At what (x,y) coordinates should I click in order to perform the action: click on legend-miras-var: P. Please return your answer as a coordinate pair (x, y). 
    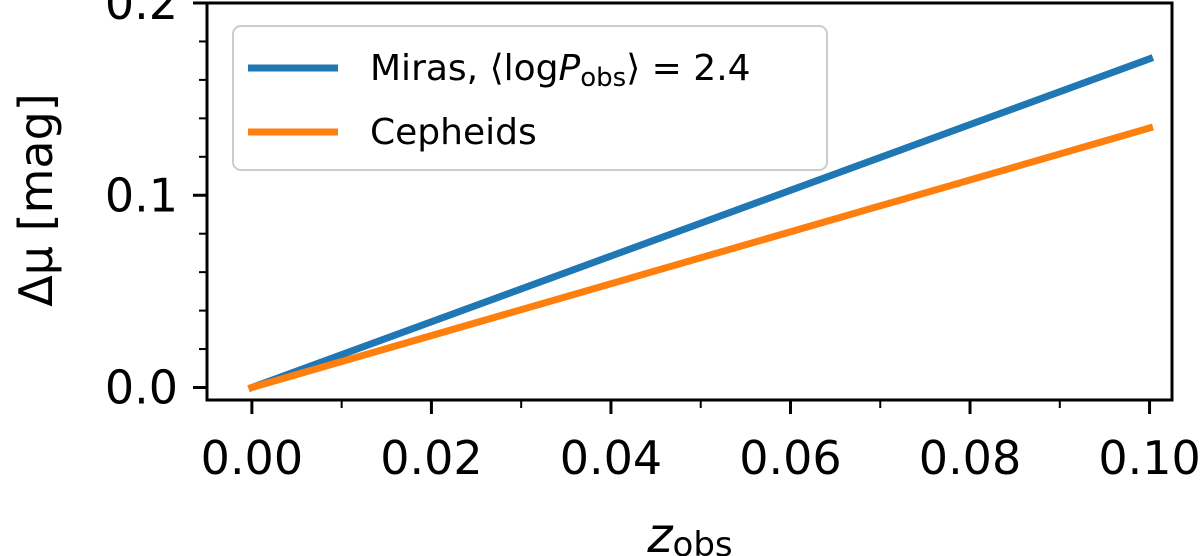
    Looking at the image, I should click on (570, 68).